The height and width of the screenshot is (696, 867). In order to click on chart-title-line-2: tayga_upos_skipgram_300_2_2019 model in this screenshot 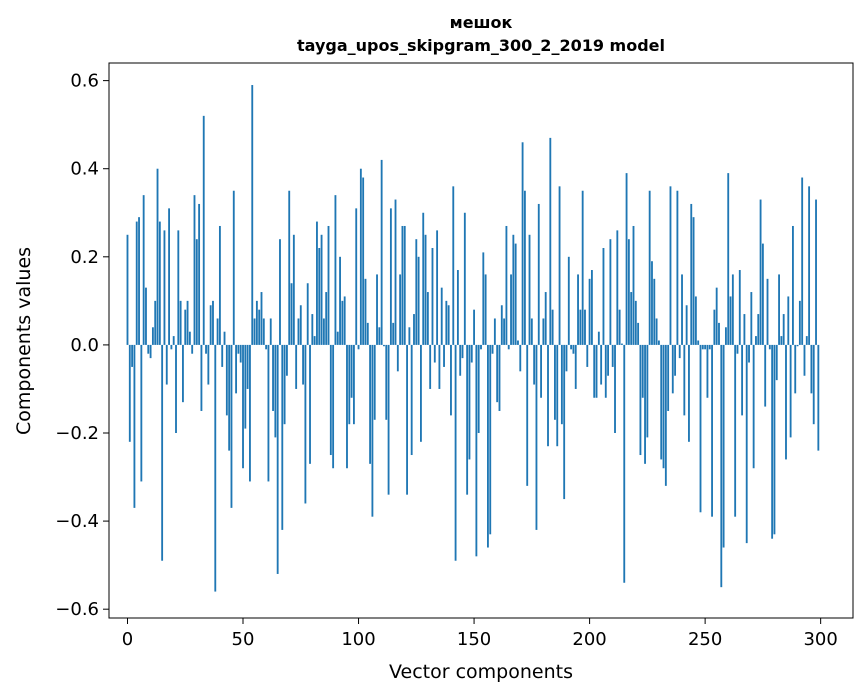, I will do `click(481, 45)`.